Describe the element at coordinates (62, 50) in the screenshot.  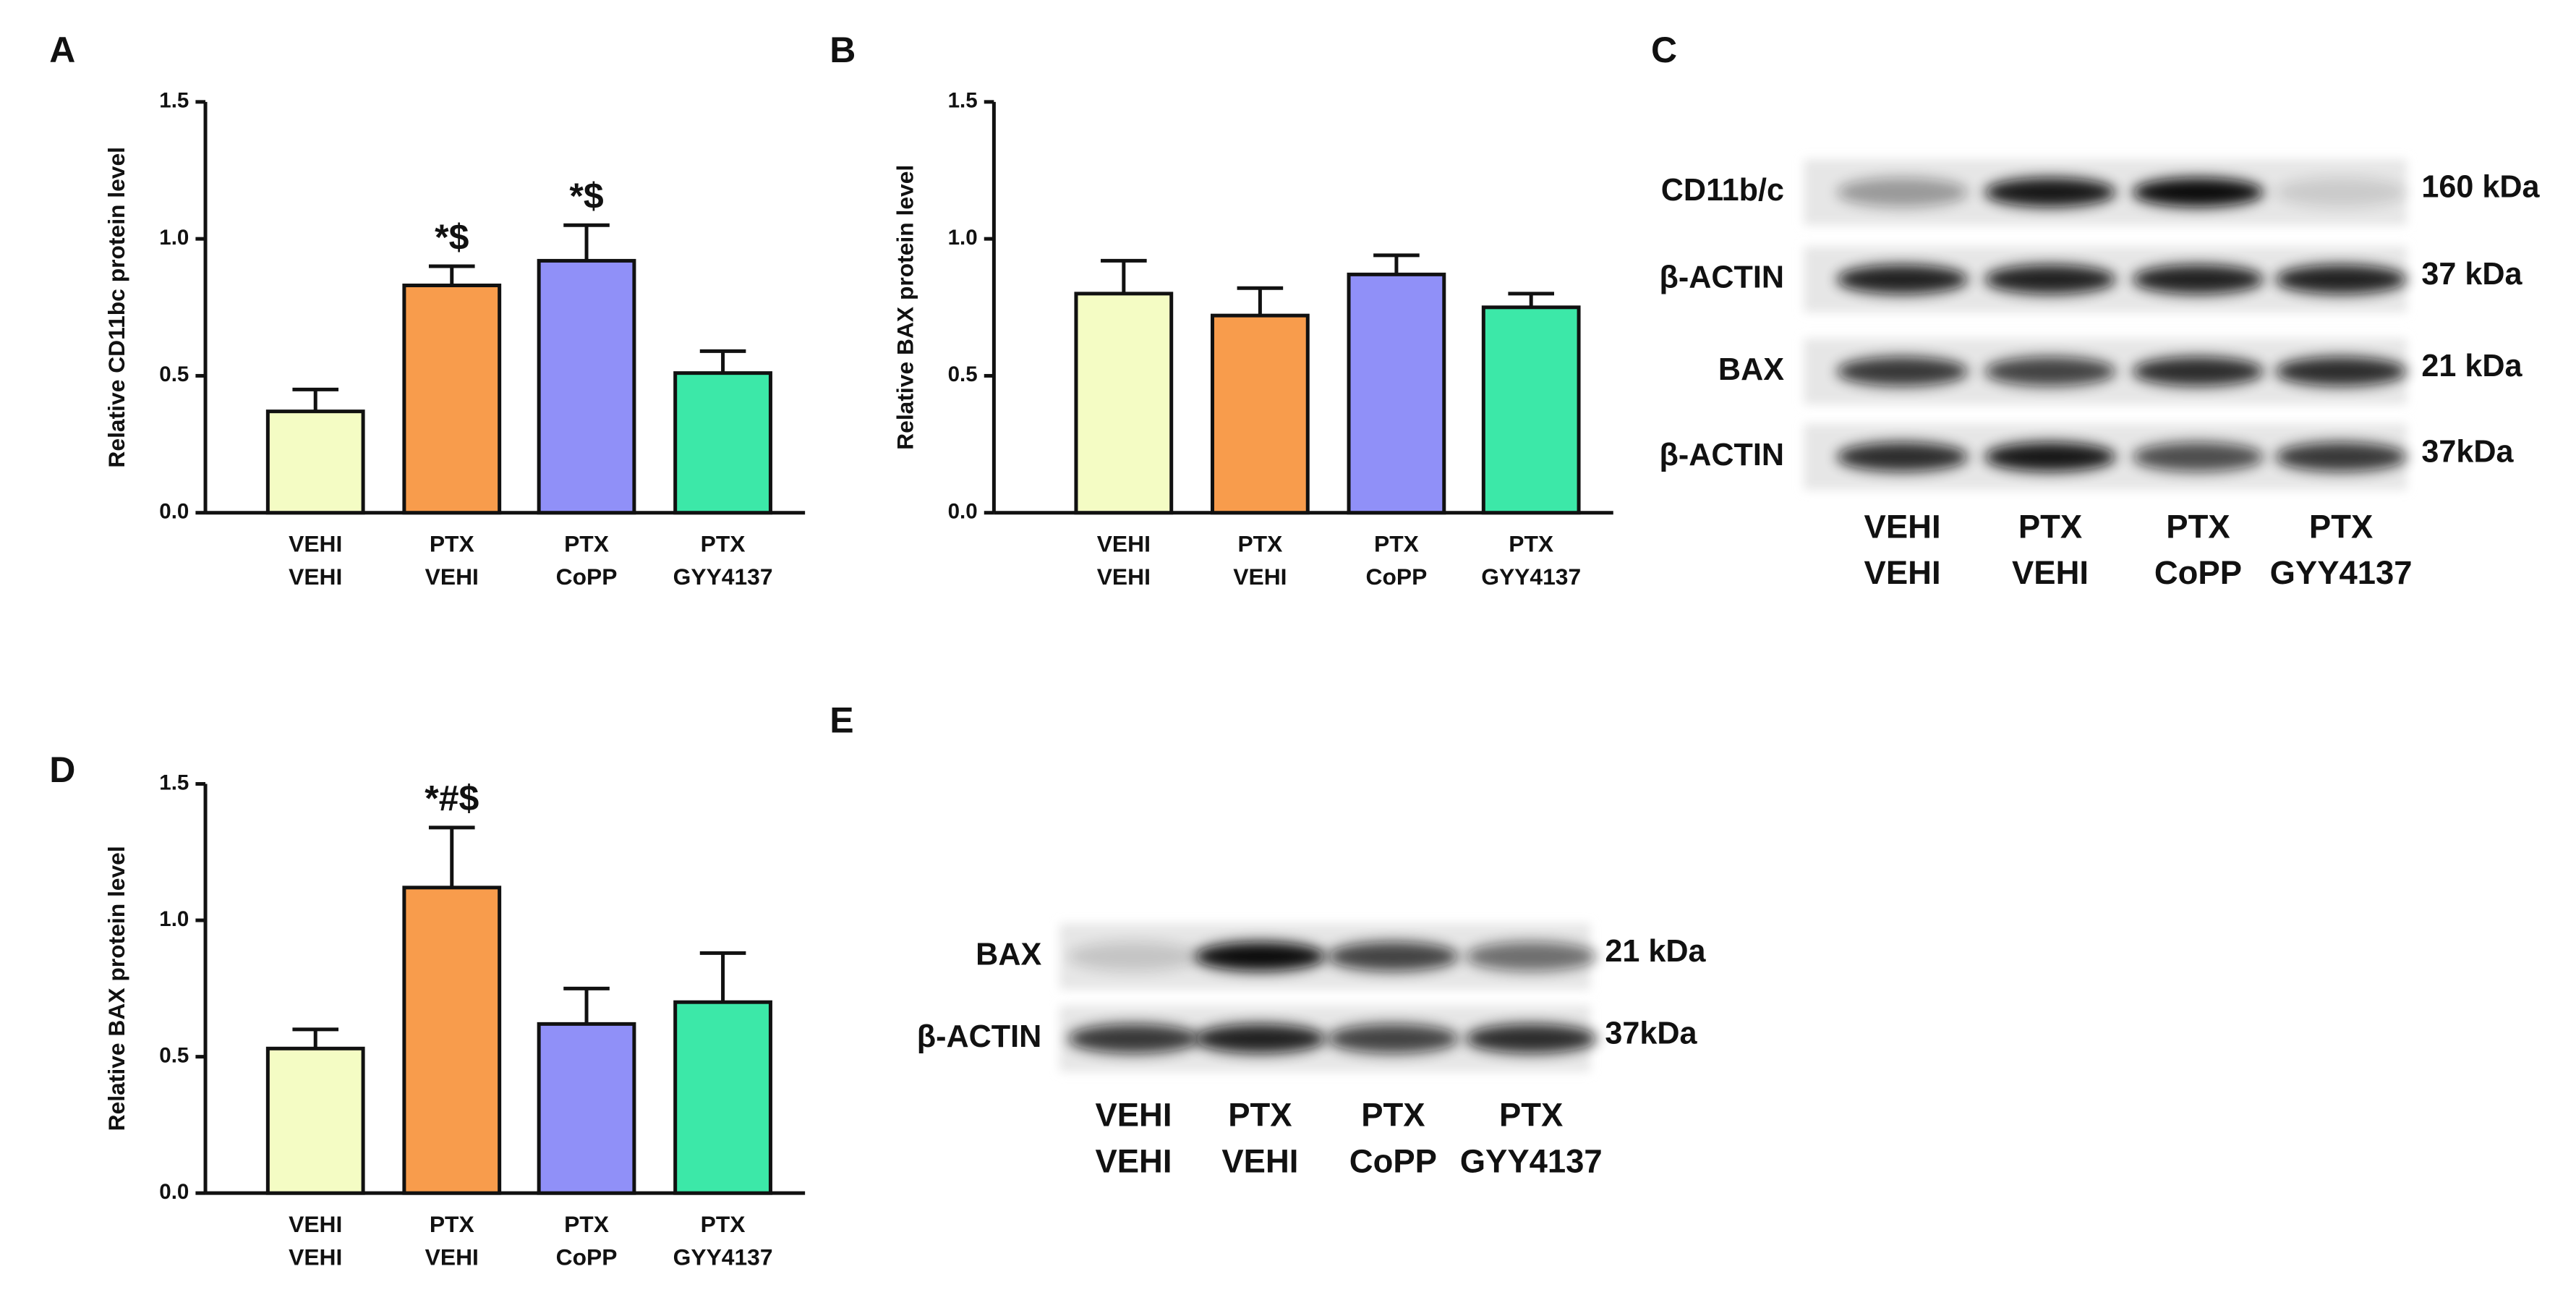
I see `panel-label: A` at that location.